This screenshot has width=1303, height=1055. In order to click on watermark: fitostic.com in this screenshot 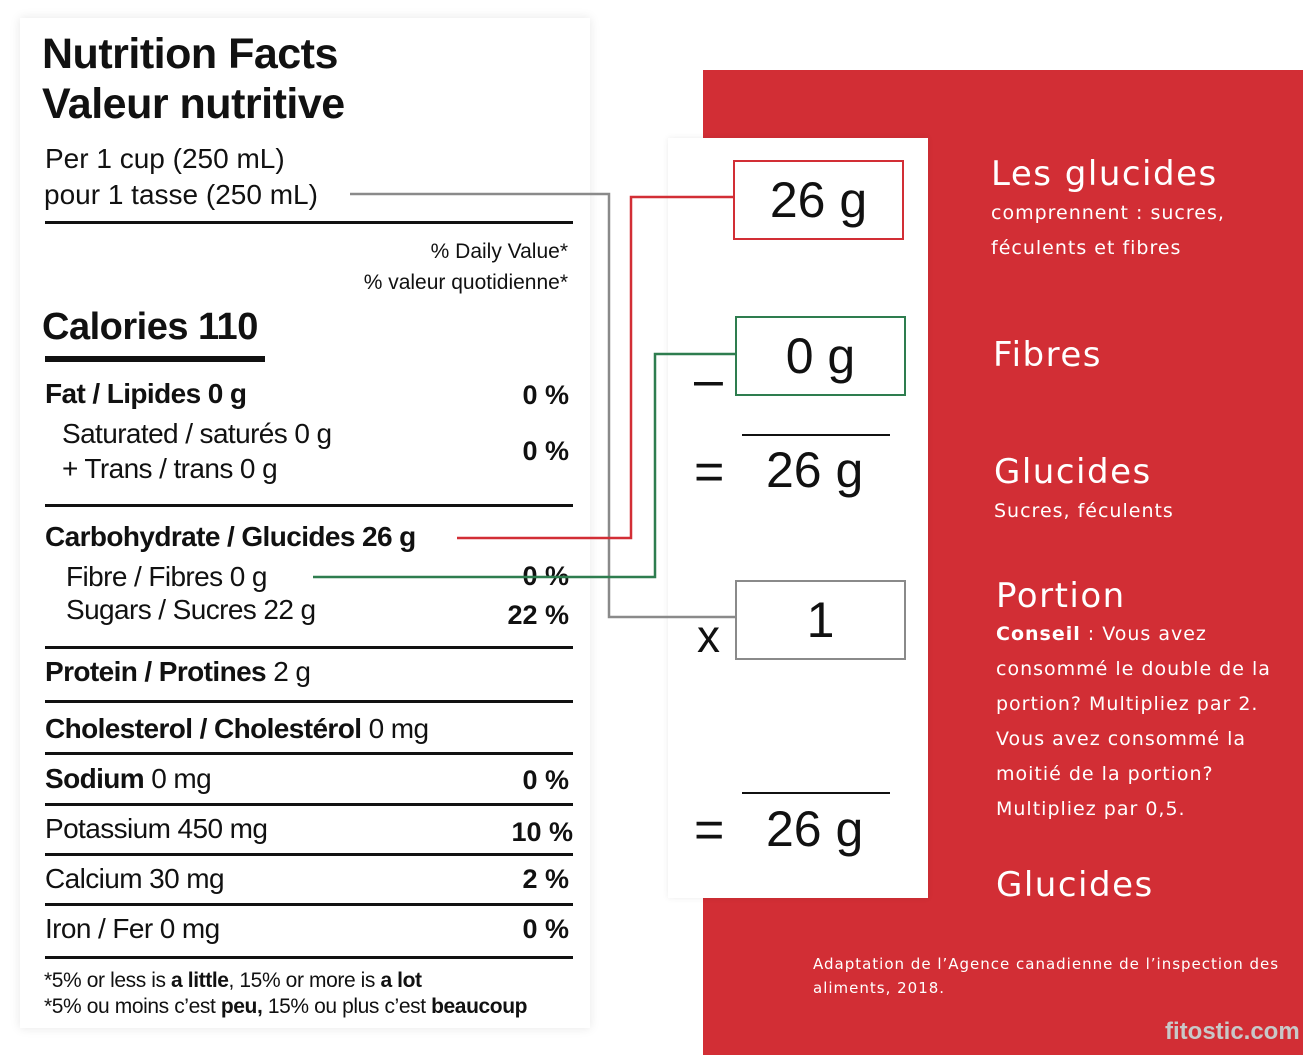, I will do `click(1232, 1031)`.